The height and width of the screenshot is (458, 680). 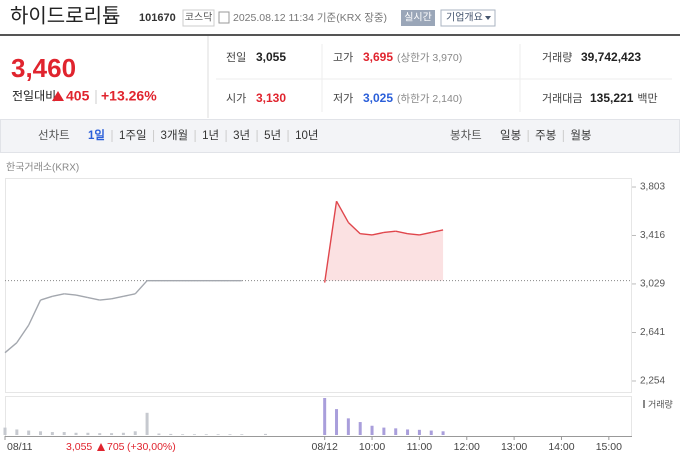 What do you see at coordinates (318, 416) in the screenshot?
I see `volume-frame` at bounding box center [318, 416].